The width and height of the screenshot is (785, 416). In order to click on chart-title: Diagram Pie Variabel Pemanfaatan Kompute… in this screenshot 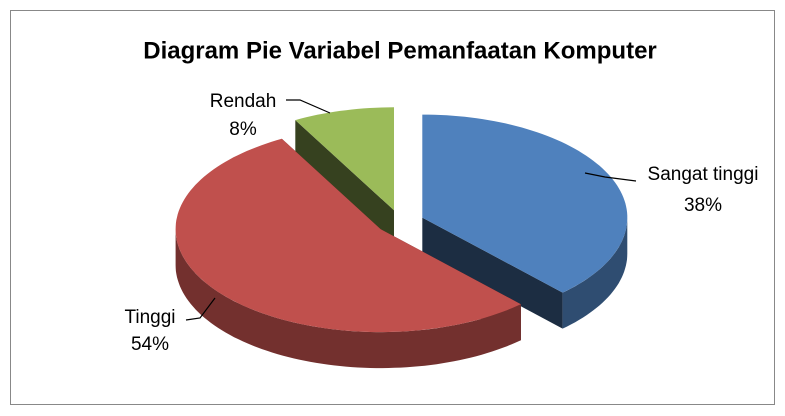, I will do `click(400, 50)`.